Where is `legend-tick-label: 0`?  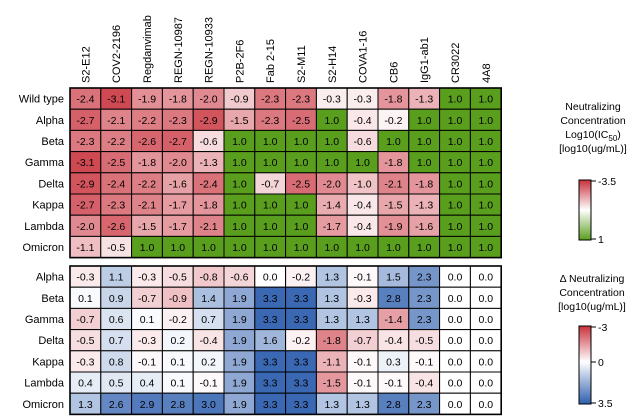
legend-tick-label: 0 is located at coordinates (601, 363).